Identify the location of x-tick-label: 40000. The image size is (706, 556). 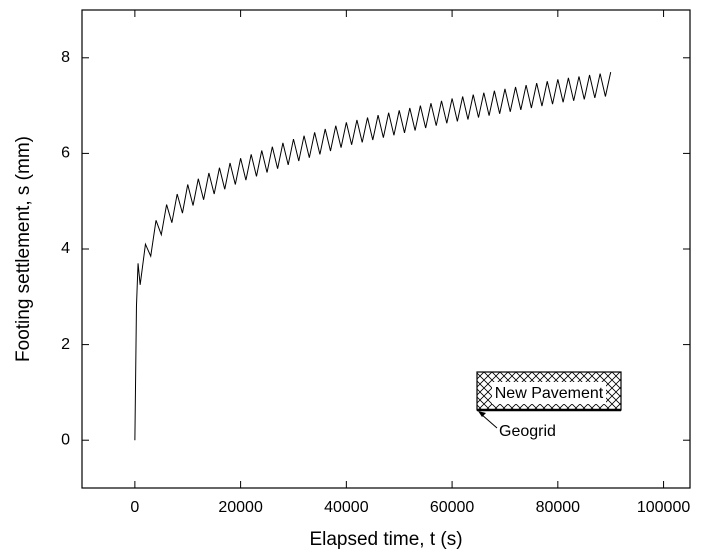
(346, 507).